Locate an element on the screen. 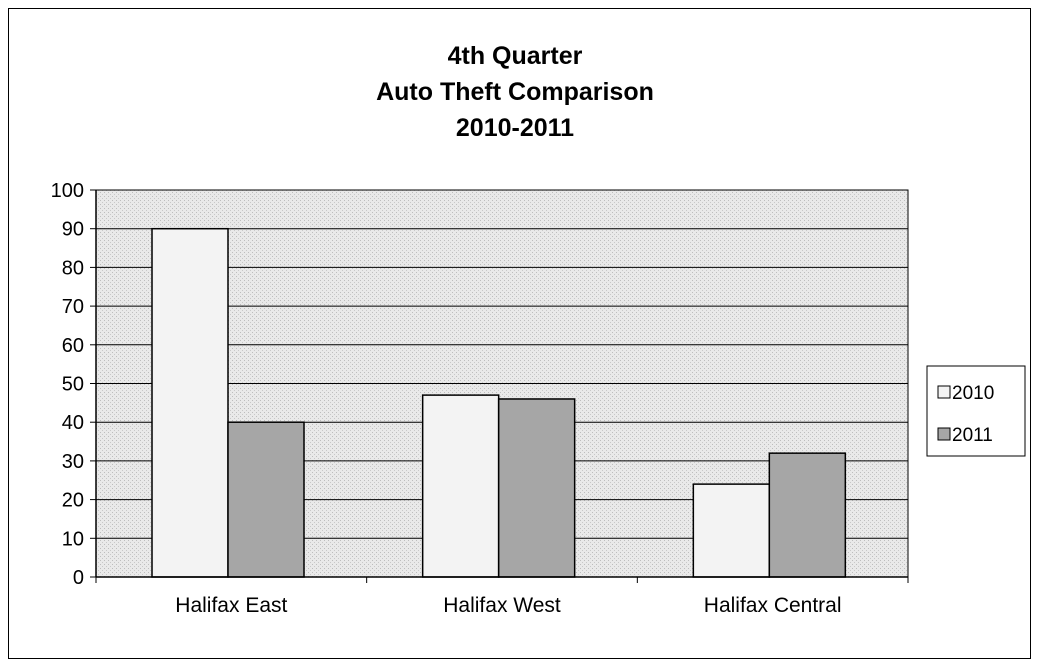  legend-label-2010: 2010 is located at coordinates (973, 393).